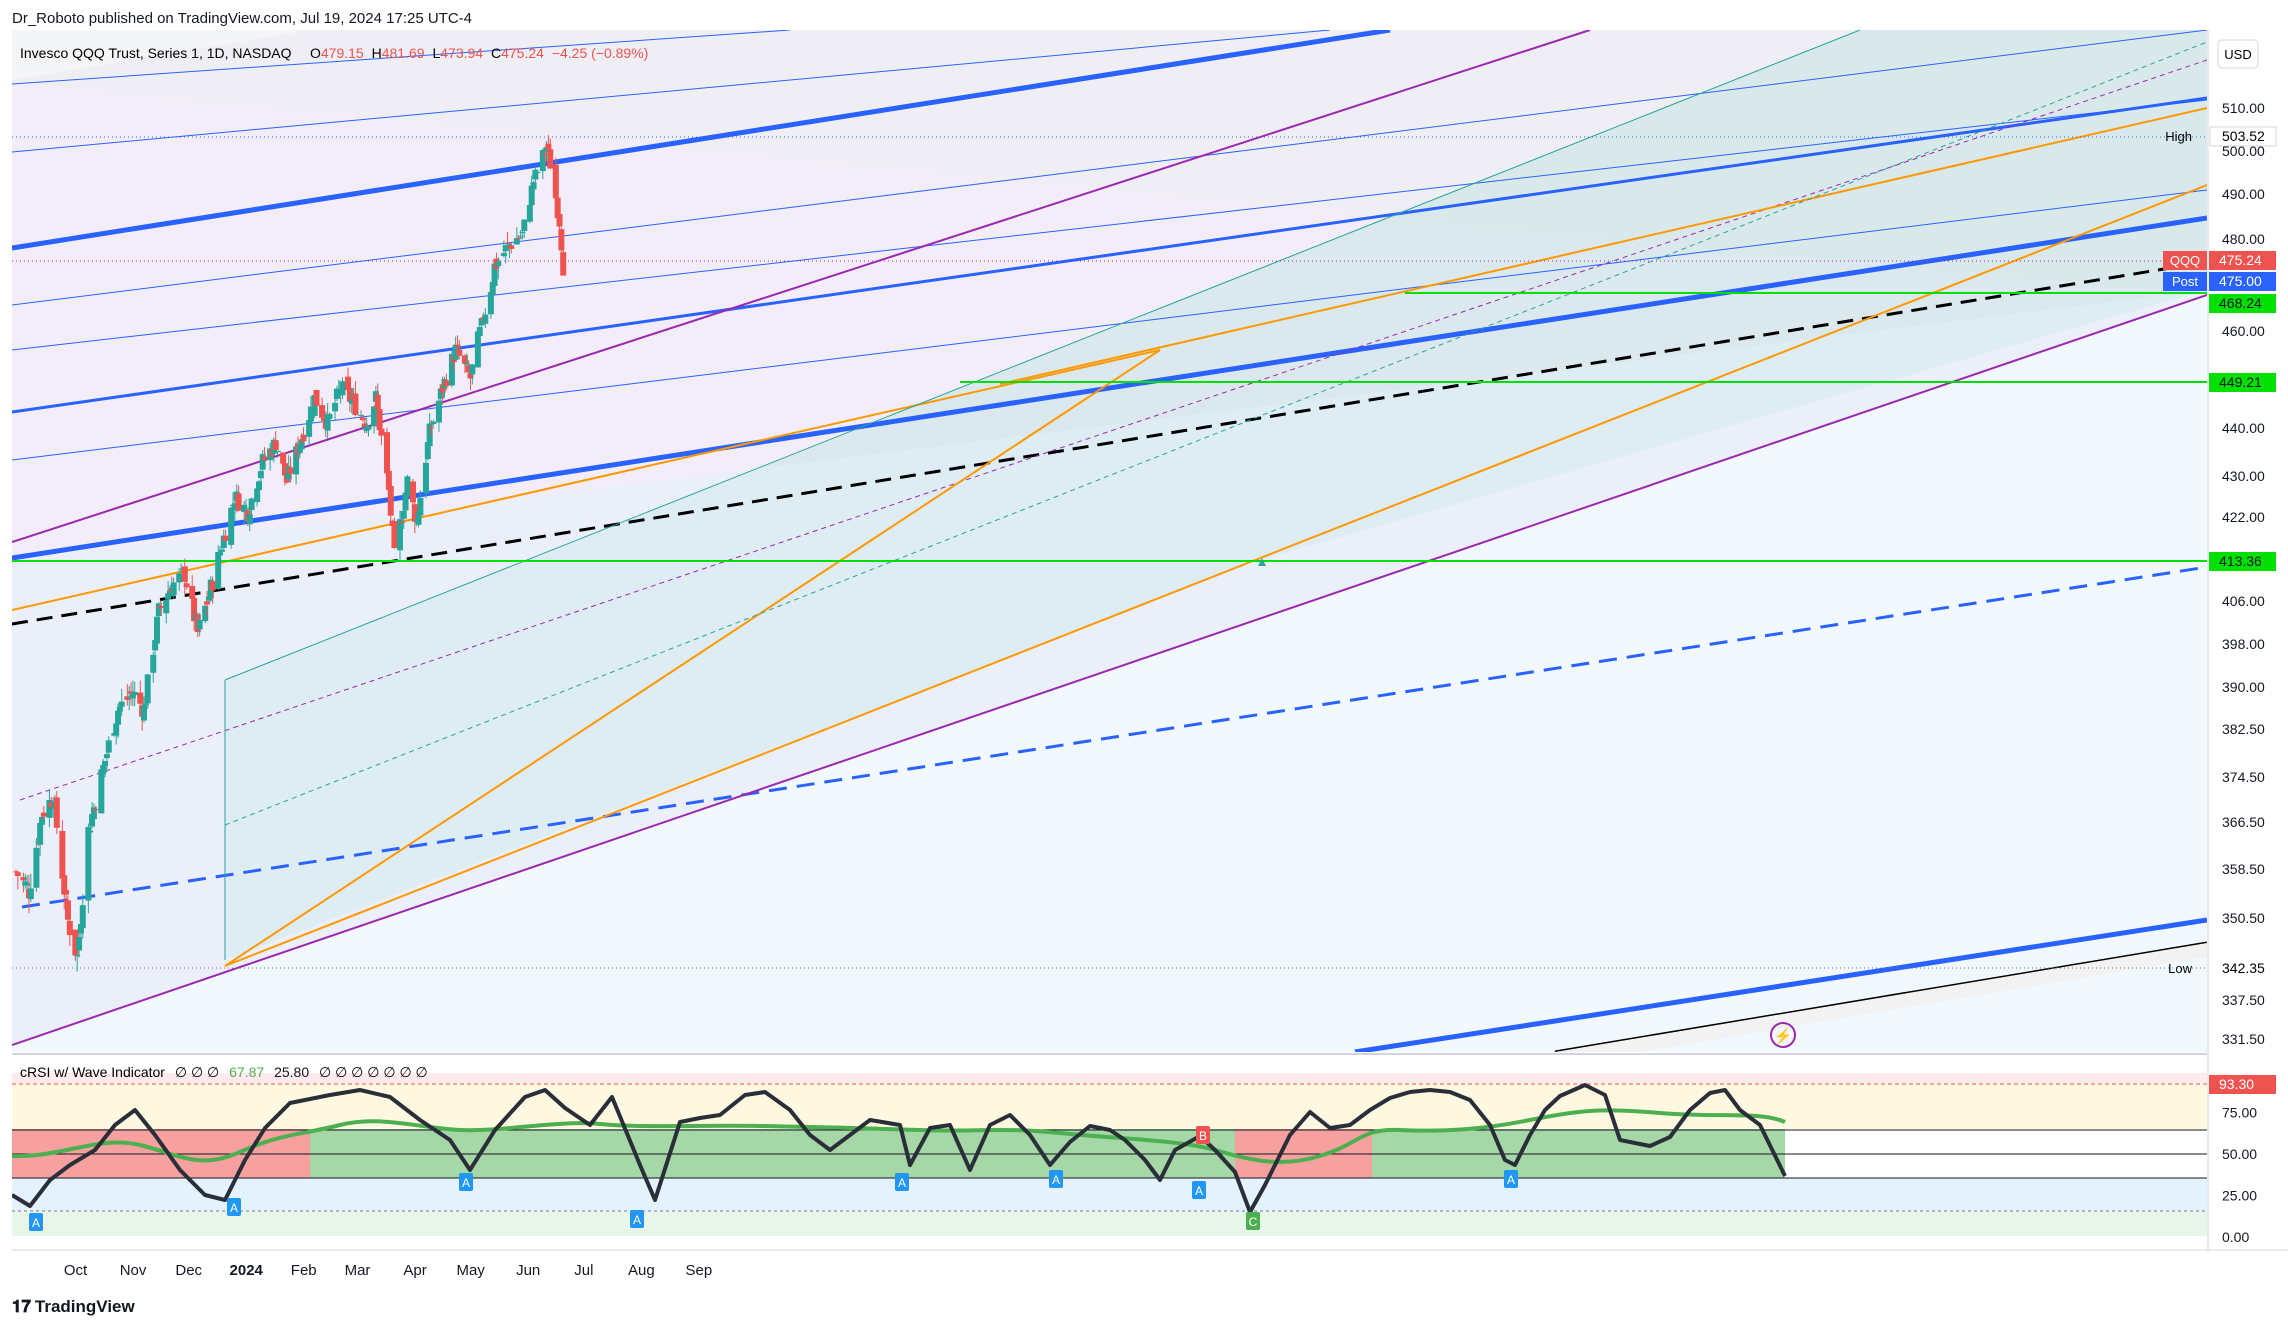 This screenshot has width=2288, height=1331. Describe the element at coordinates (2180, 968) in the screenshot. I see `low-label: Low` at that location.